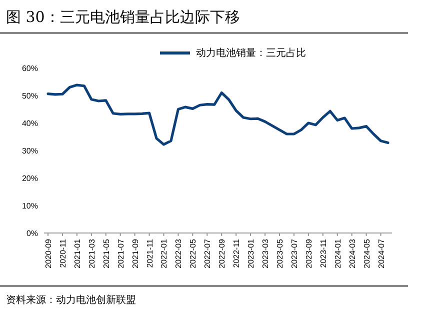 This screenshot has width=423, height=321. What do you see at coordinates (149, 253) in the screenshot?
I see `xtick: 2021-11` at bounding box center [149, 253].